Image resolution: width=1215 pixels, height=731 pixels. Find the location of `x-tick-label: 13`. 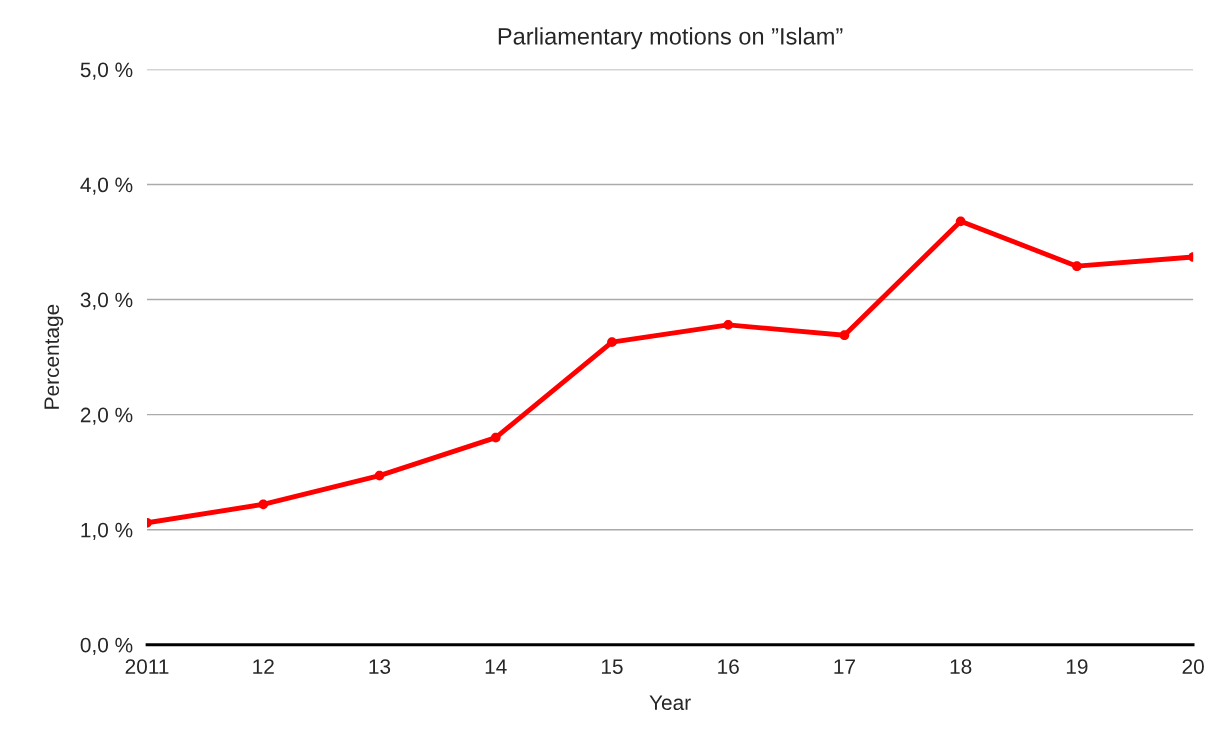

x-tick-label: 13 is located at coordinates (380, 666).